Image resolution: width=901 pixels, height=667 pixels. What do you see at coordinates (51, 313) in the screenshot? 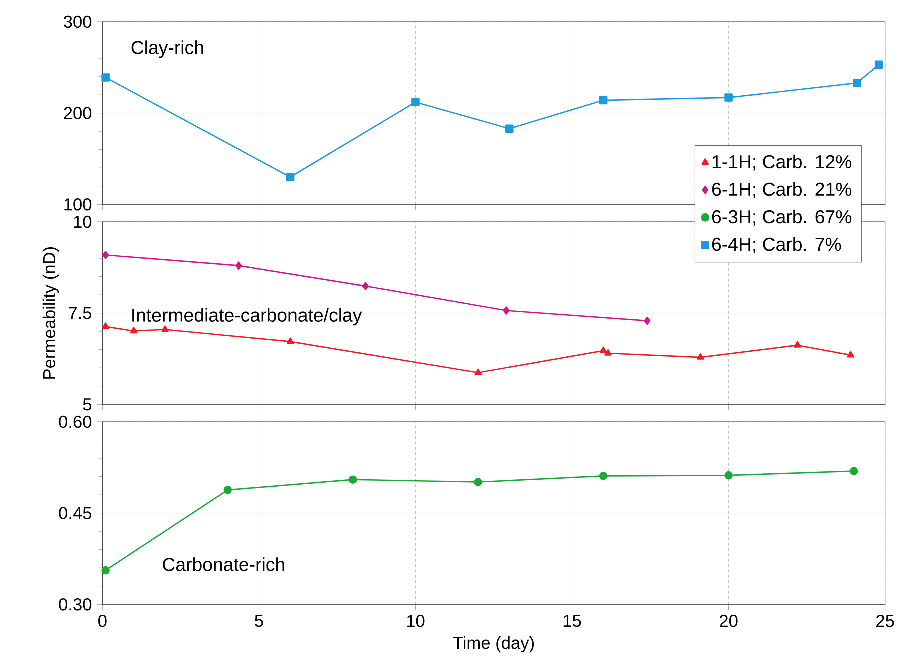
I see `y-axis-title: Permeability (nD)` at bounding box center [51, 313].